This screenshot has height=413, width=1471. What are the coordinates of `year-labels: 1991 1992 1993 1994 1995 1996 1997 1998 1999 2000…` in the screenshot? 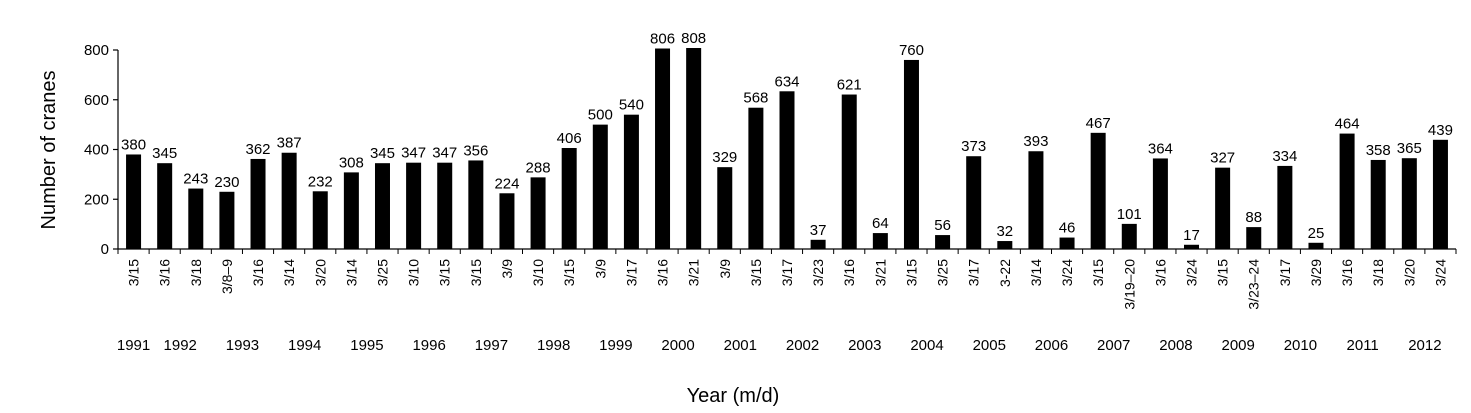 It's located at (779, 345).